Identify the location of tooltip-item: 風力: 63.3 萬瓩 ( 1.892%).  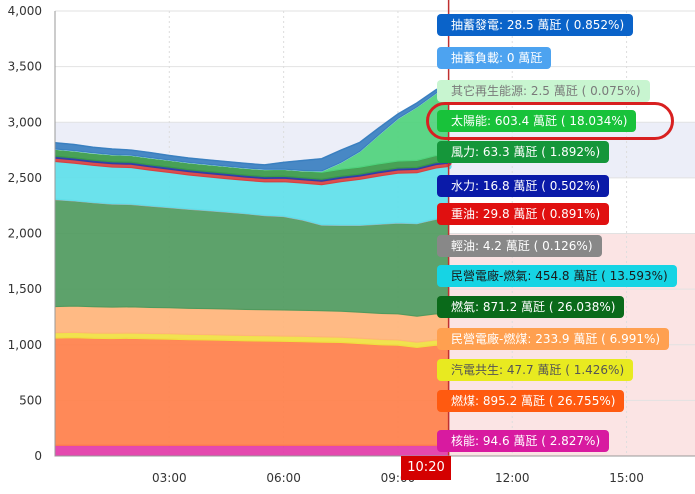
(523, 152).